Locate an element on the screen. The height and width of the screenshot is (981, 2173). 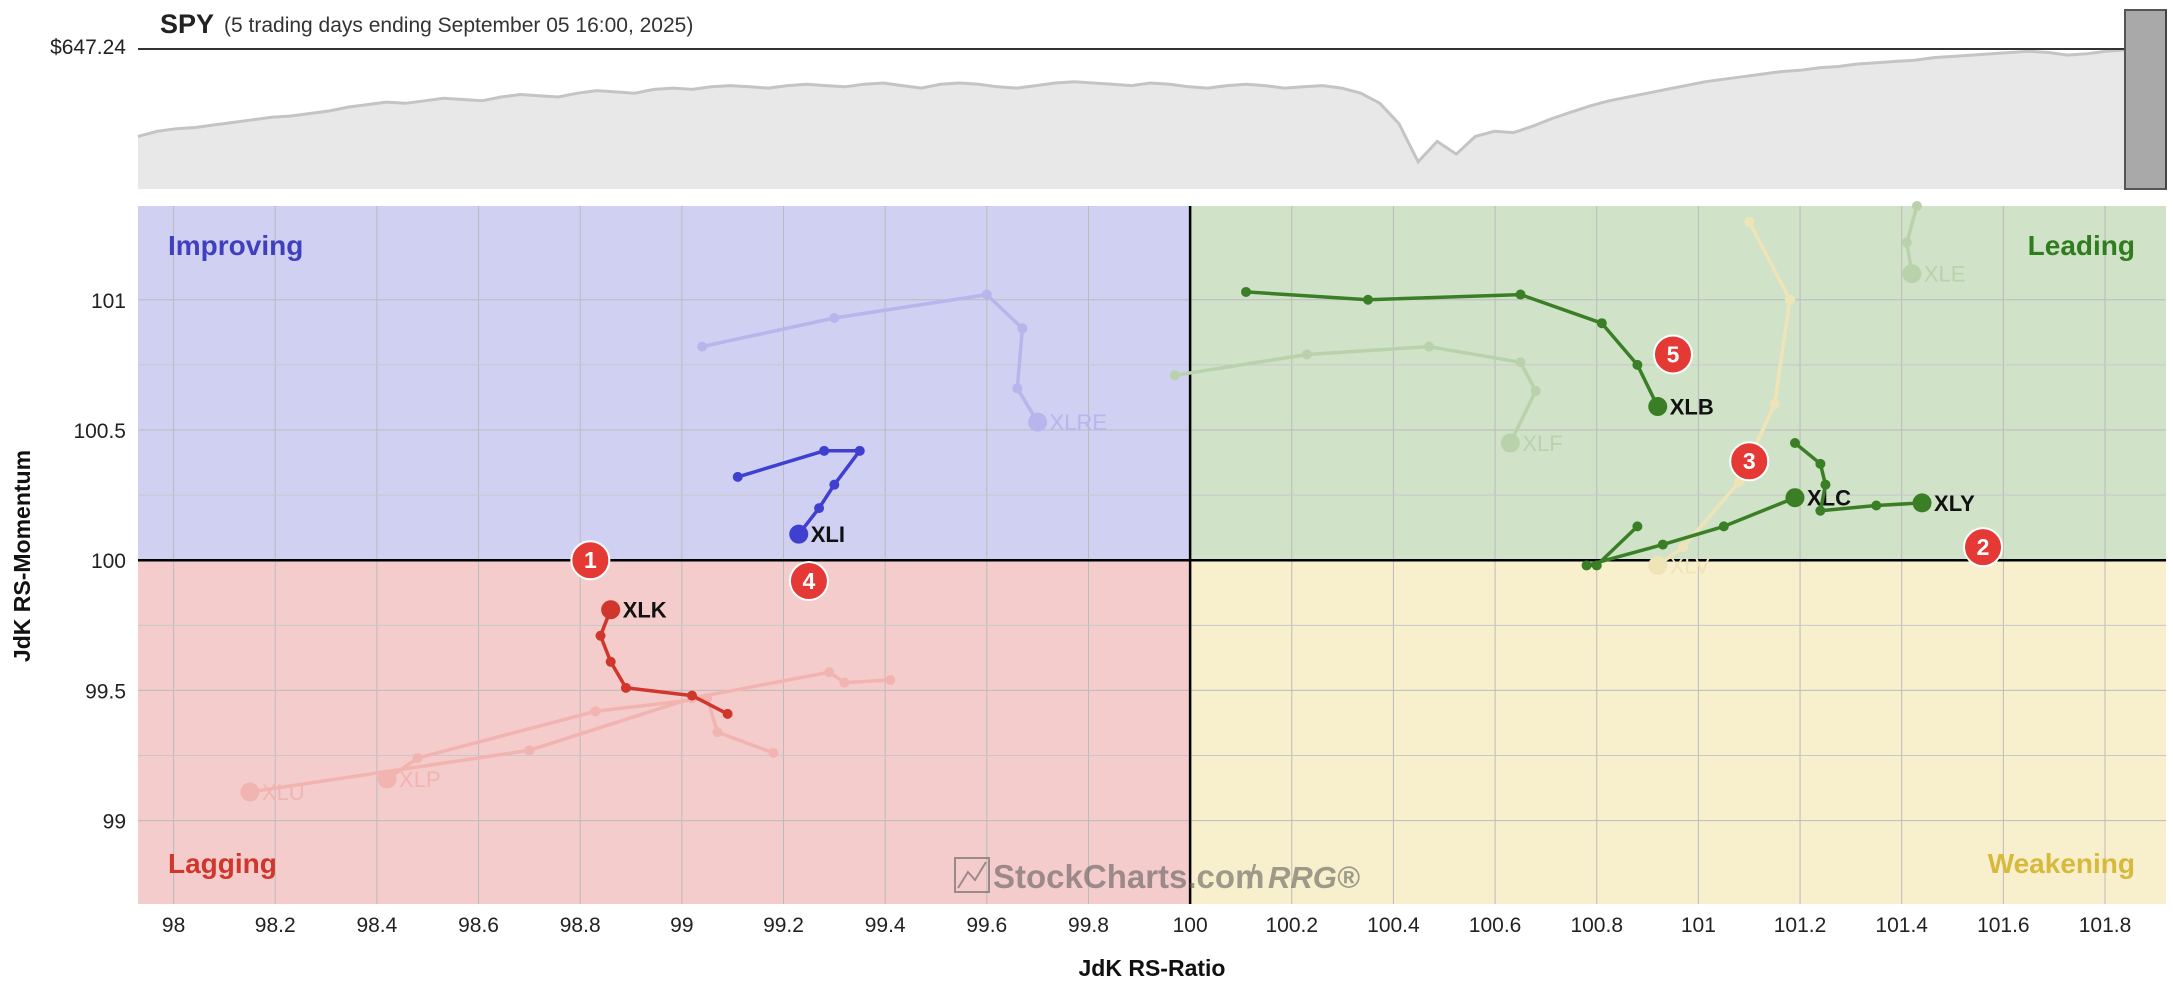
tail-xlre: XLRE is located at coordinates (902, 362).